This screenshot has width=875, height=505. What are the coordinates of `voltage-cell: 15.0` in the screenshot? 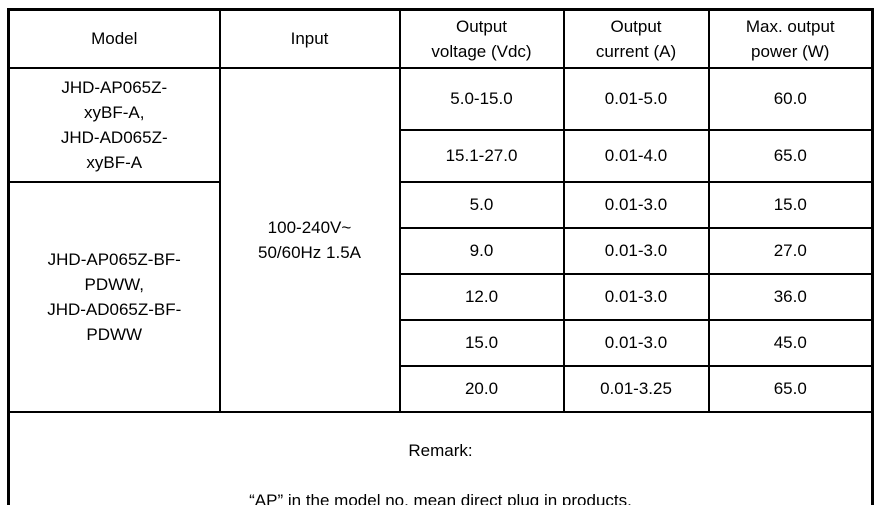 It's located at (481, 342).